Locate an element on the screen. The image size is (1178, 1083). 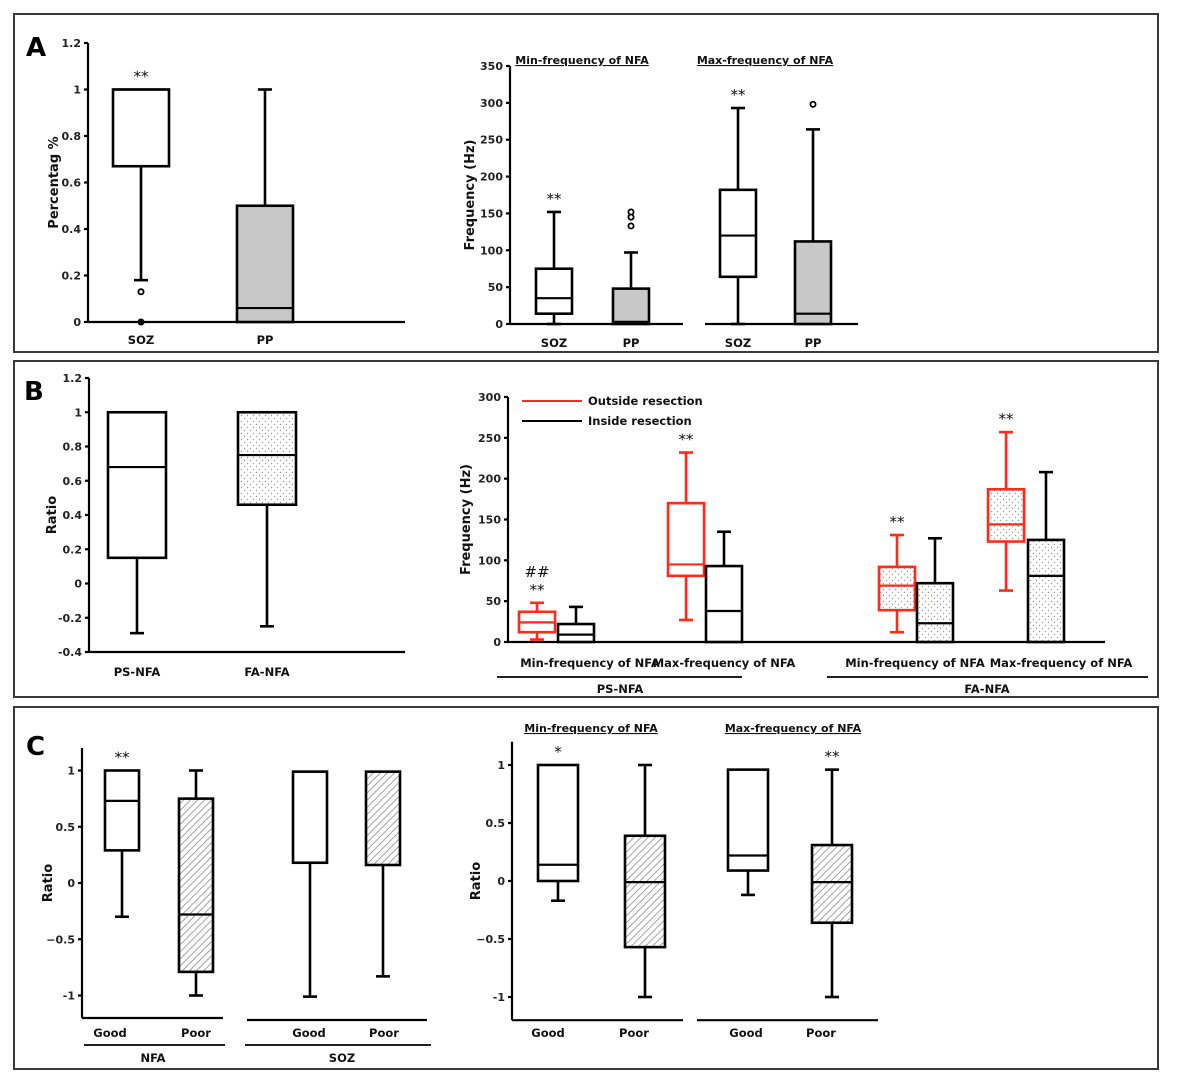
C-left-group-label: NFA is located at coordinates (152, 1058).